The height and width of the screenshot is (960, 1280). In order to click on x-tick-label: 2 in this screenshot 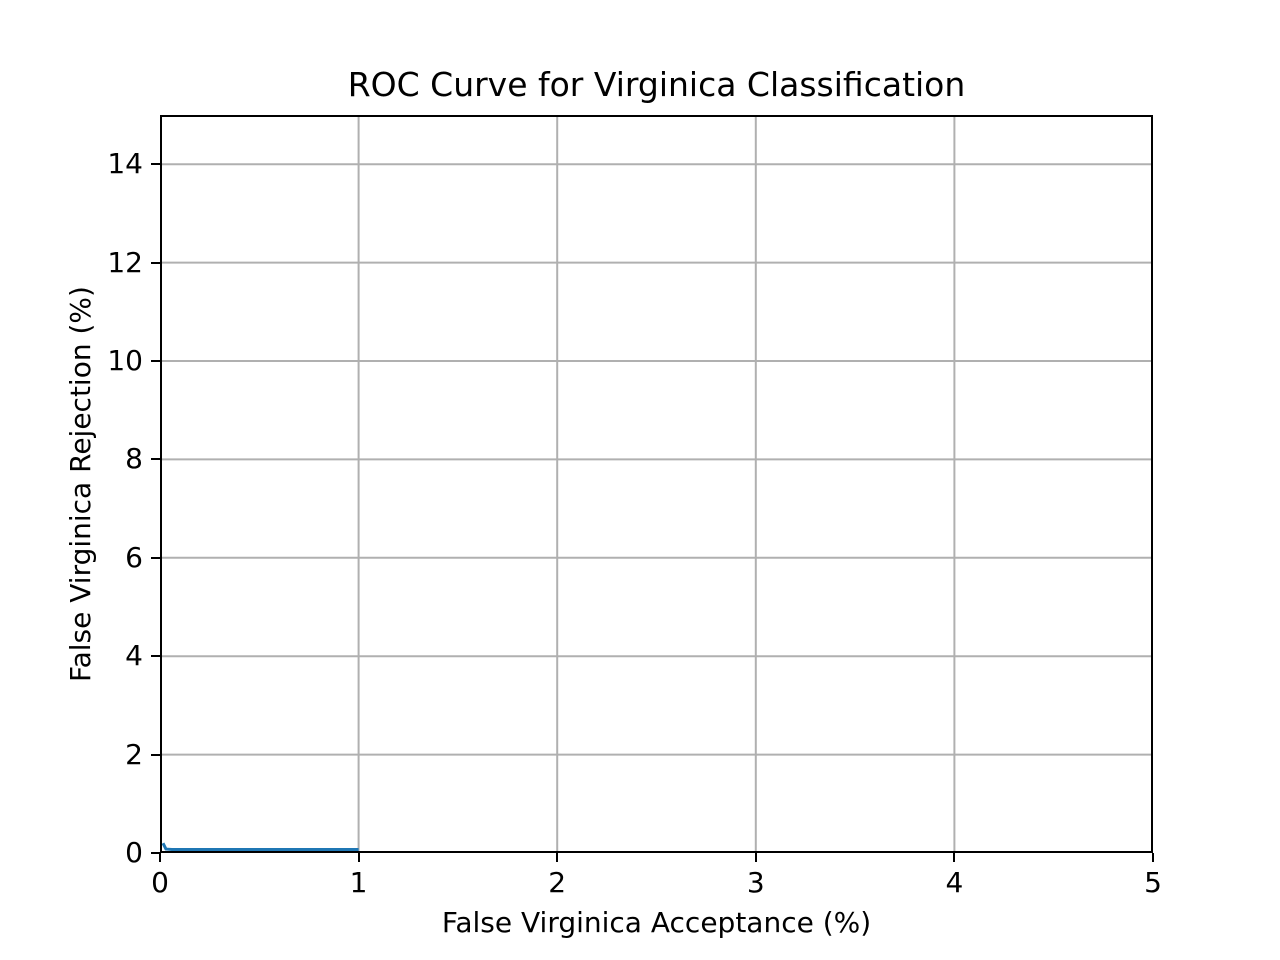, I will do `click(557, 882)`.